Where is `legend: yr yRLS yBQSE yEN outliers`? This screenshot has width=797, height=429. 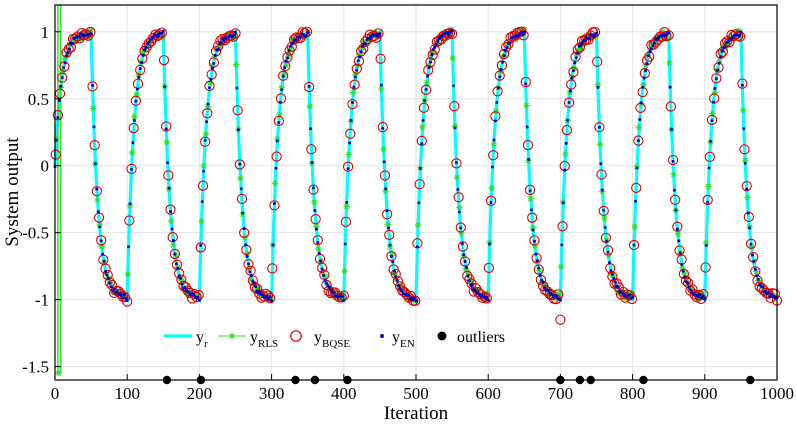 legend: yr yRLS yBQSE yEN outliers is located at coordinates (334, 339).